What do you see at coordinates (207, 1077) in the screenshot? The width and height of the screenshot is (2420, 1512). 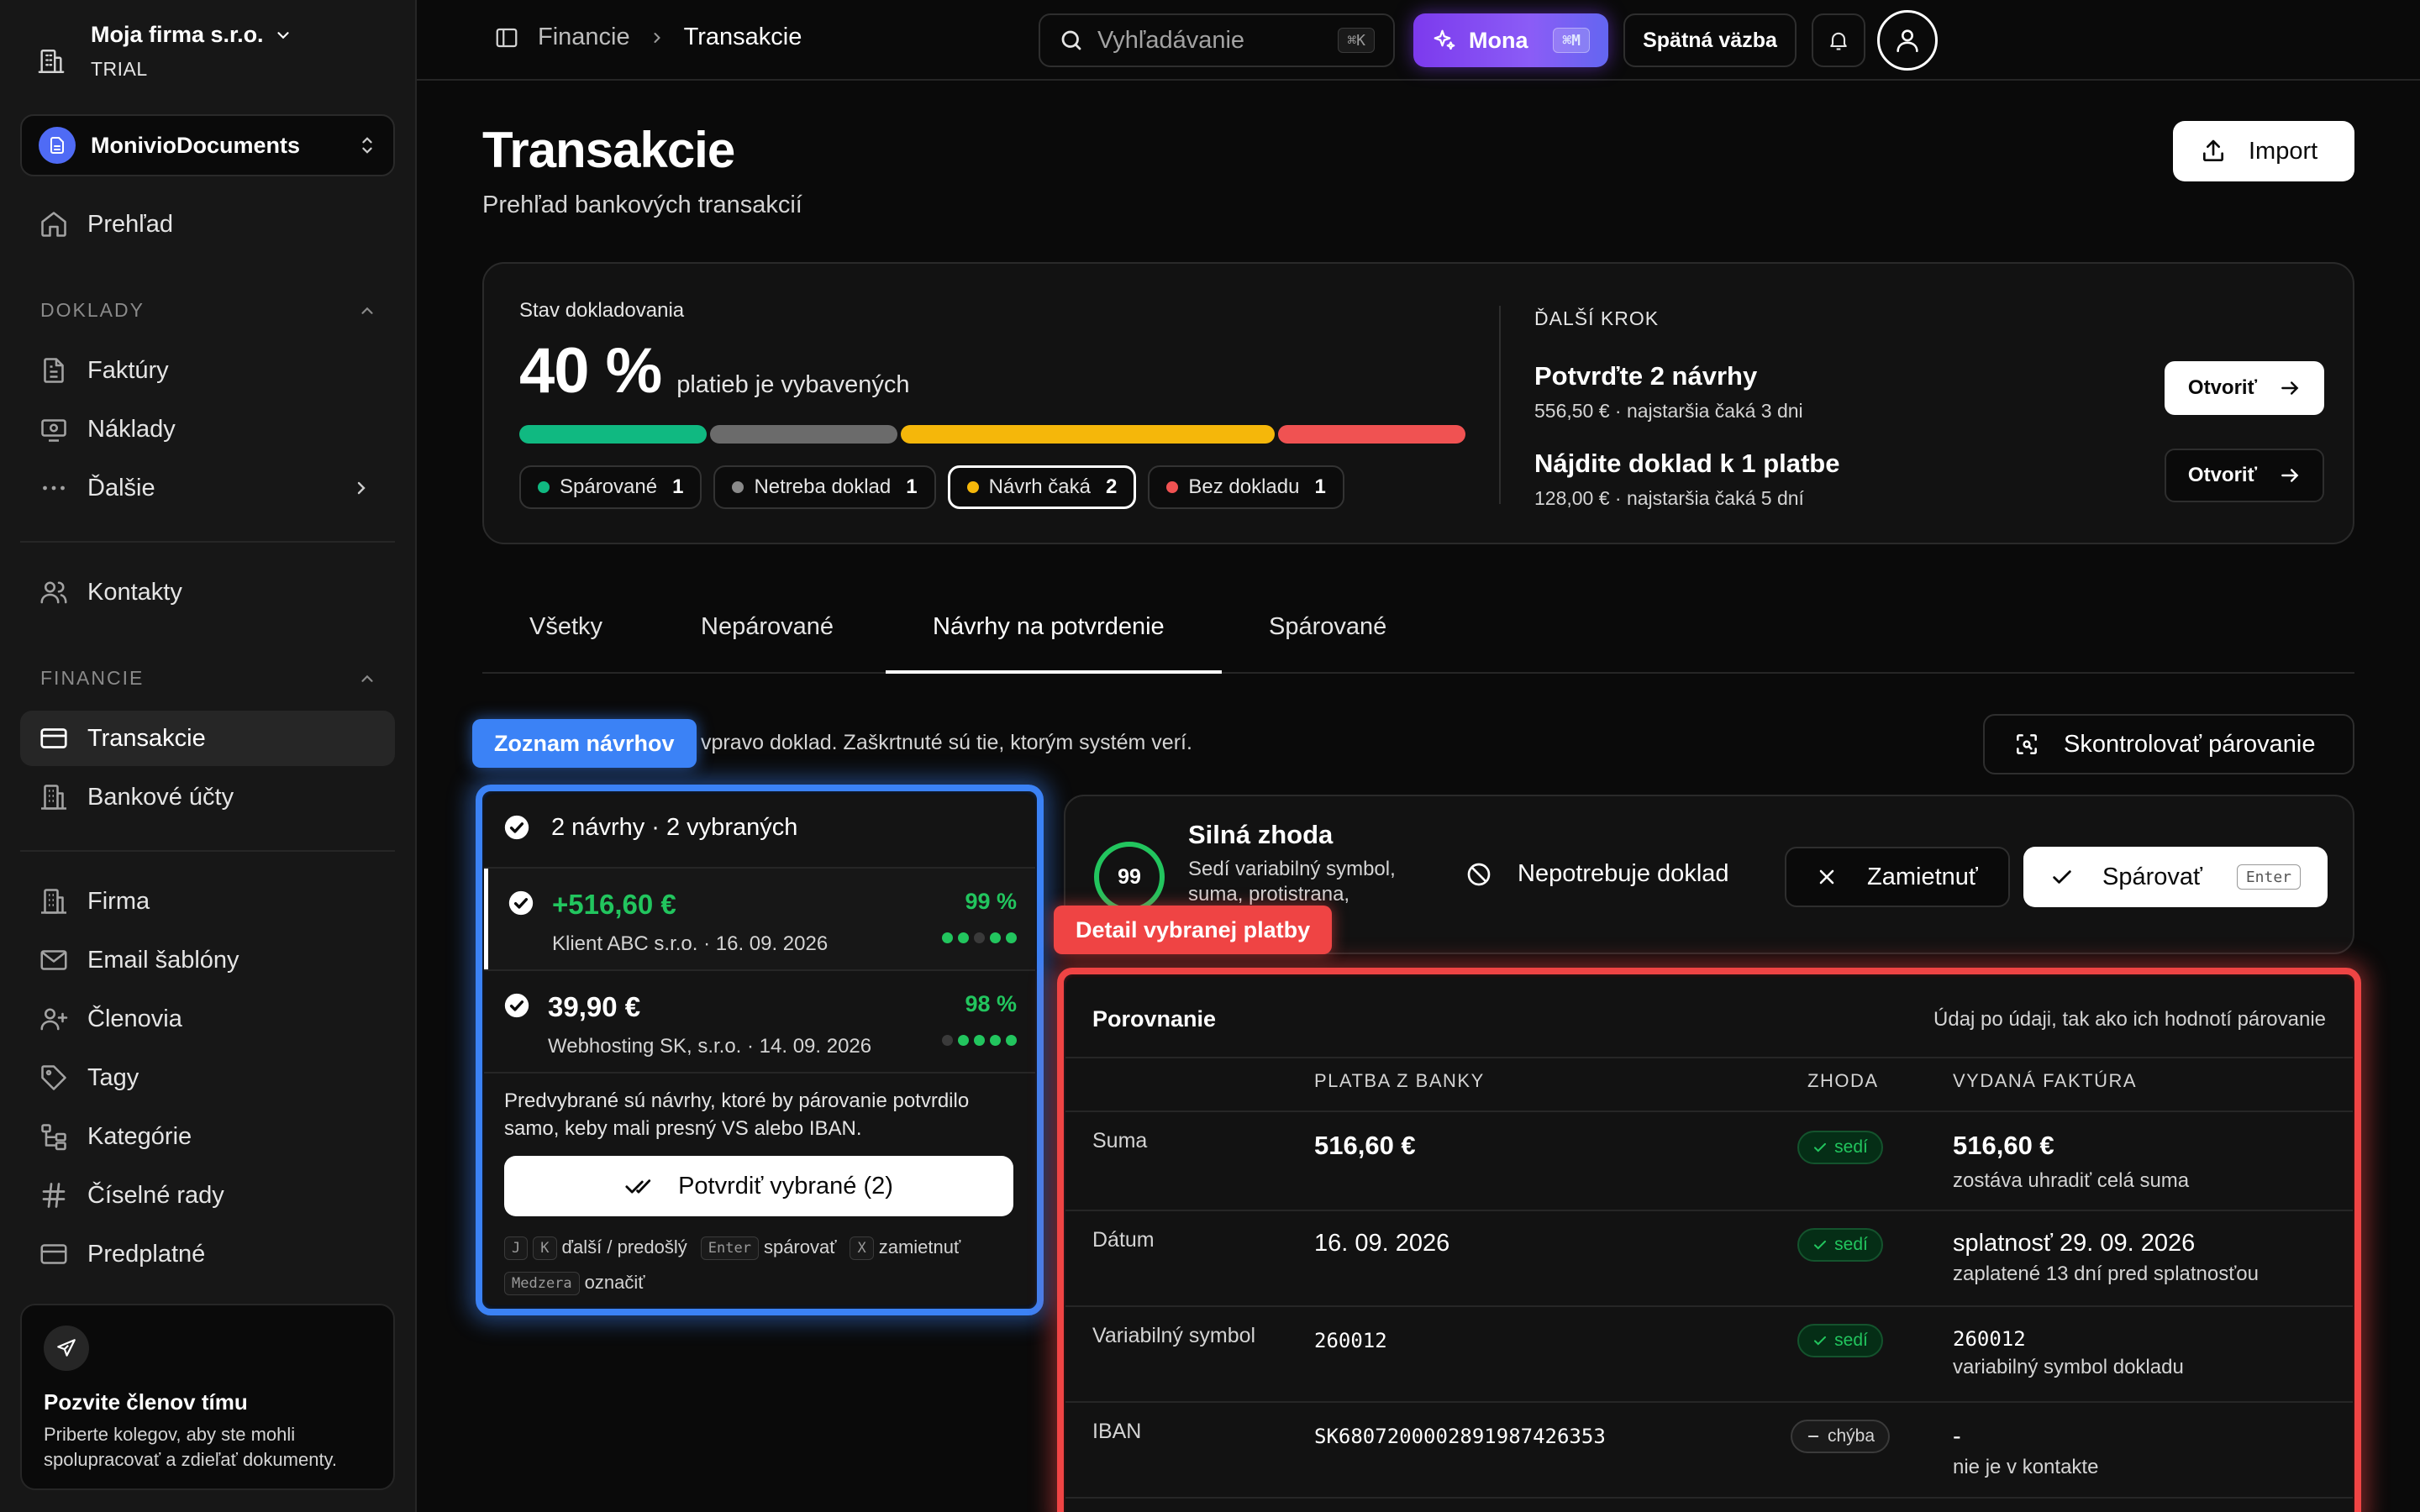 I see `sidebar-item-tags: Tagy` at bounding box center [207, 1077].